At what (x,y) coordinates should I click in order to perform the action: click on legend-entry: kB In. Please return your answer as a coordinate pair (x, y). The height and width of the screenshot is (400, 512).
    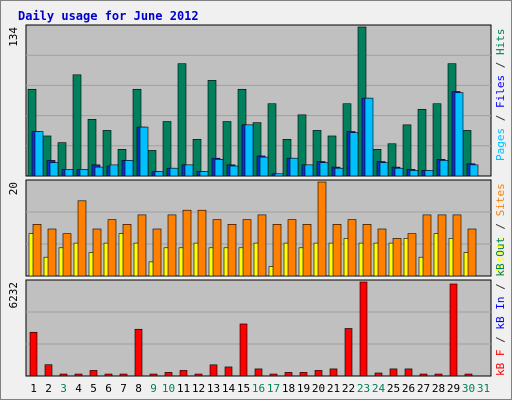
    Looking at the image, I should click on (500, 313).